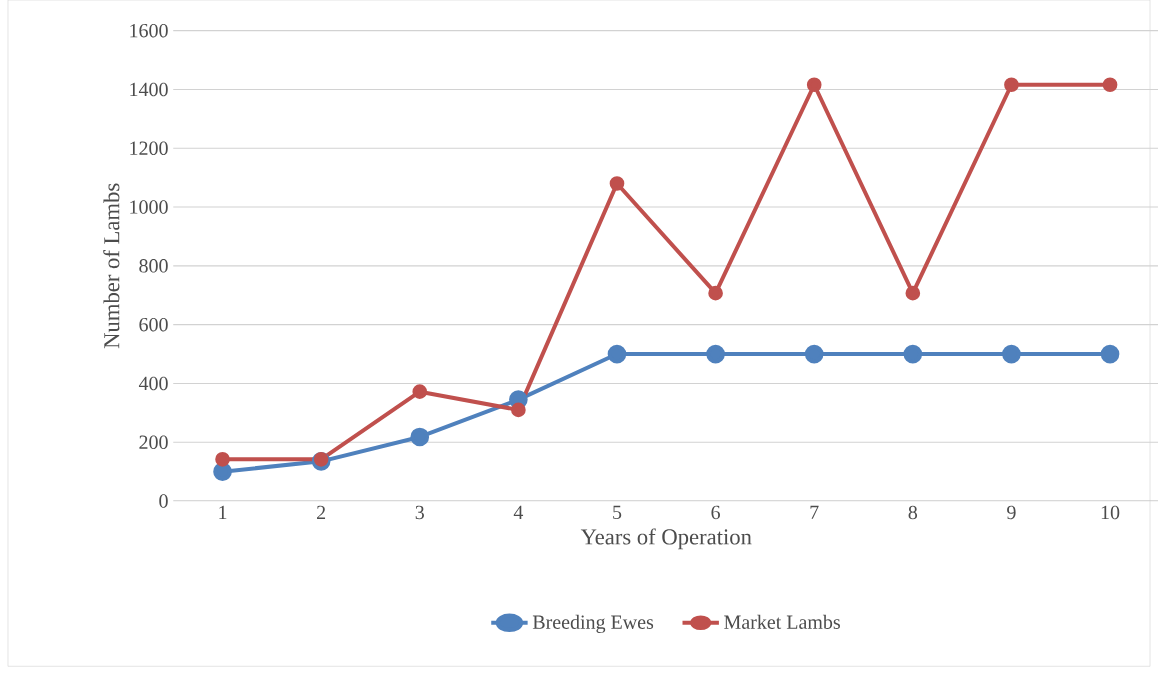  Describe the element at coordinates (782, 621) in the screenshot. I see `legend-label: Market Lambs` at that location.